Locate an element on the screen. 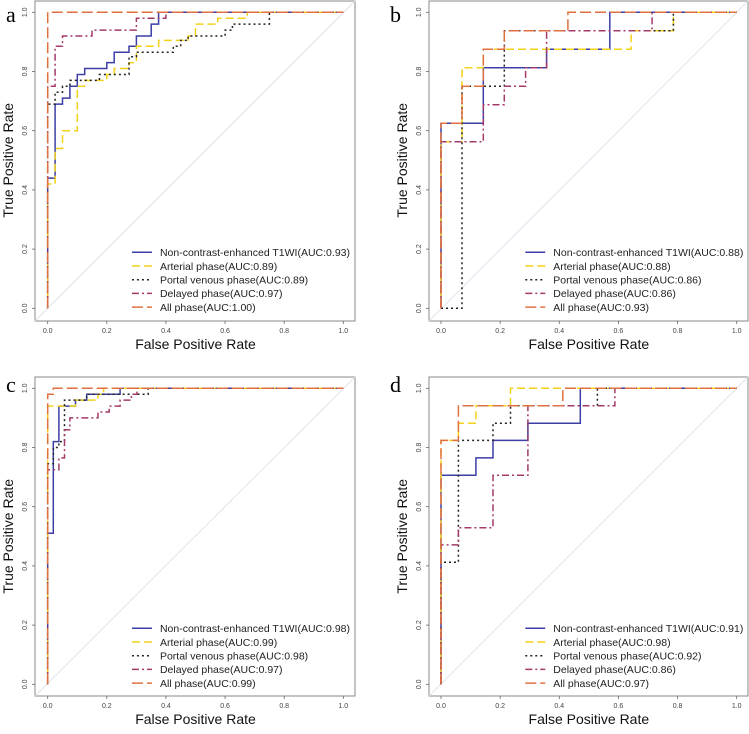 The width and height of the screenshot is (749, 734). legend-label: Arterial phase(AUC:0.89) is located at coordinates (218, 267).